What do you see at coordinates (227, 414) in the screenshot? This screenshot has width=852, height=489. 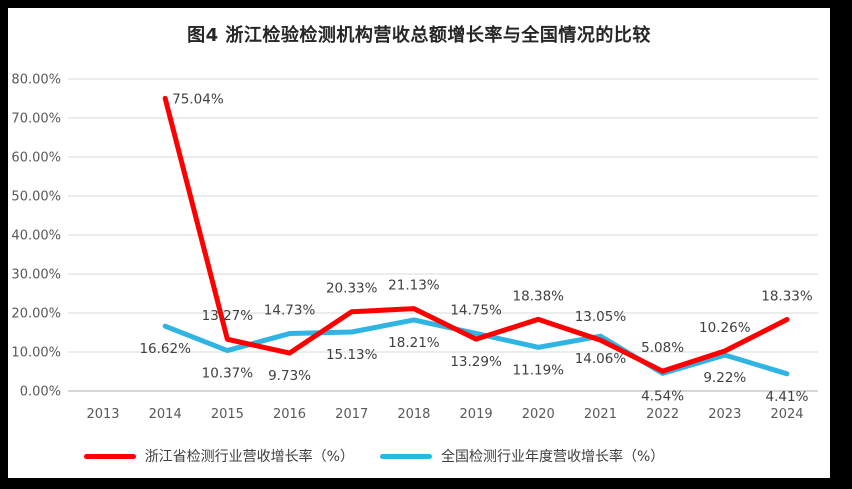 I see `x-axis-tick-label: 2015` at bounding box center [227, 414].